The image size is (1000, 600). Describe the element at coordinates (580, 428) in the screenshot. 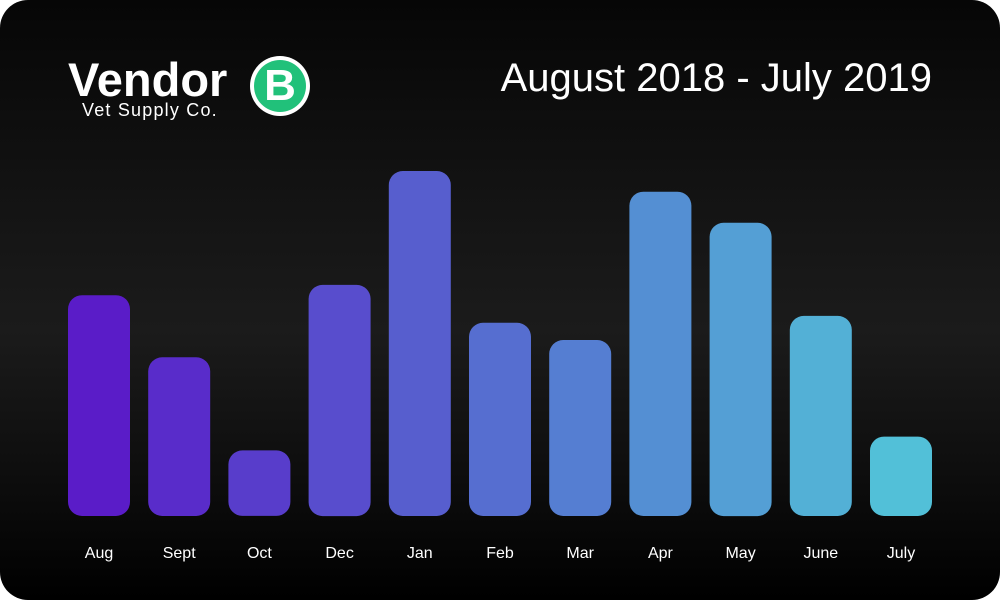

I see `bar-mar` at that location.